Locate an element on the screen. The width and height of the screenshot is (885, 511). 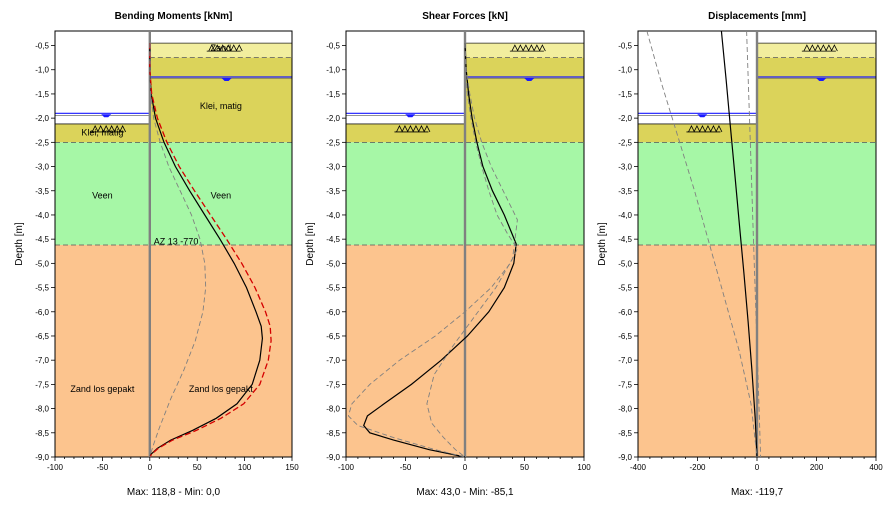
soil-band-zand-los is located at coordinates (173, 350).